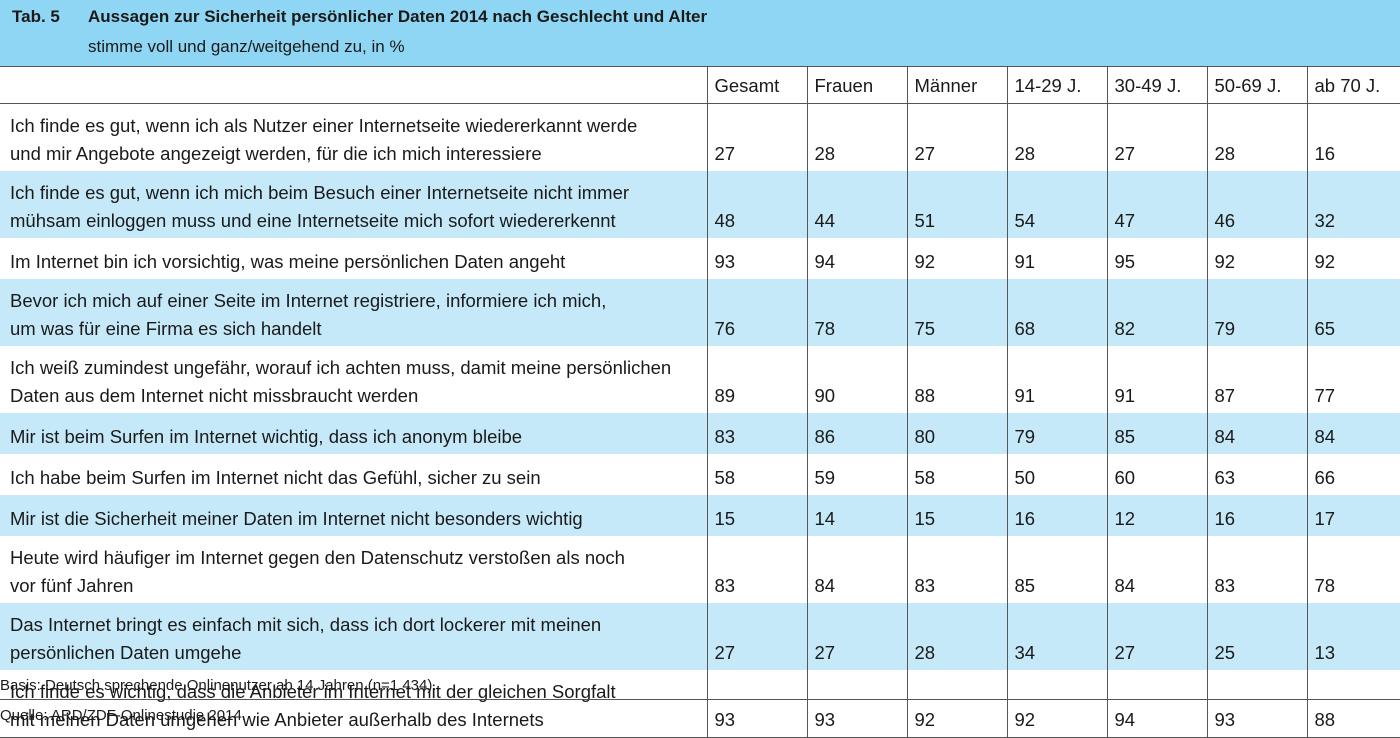  I want to click on footer-divider, so click(700, 699).